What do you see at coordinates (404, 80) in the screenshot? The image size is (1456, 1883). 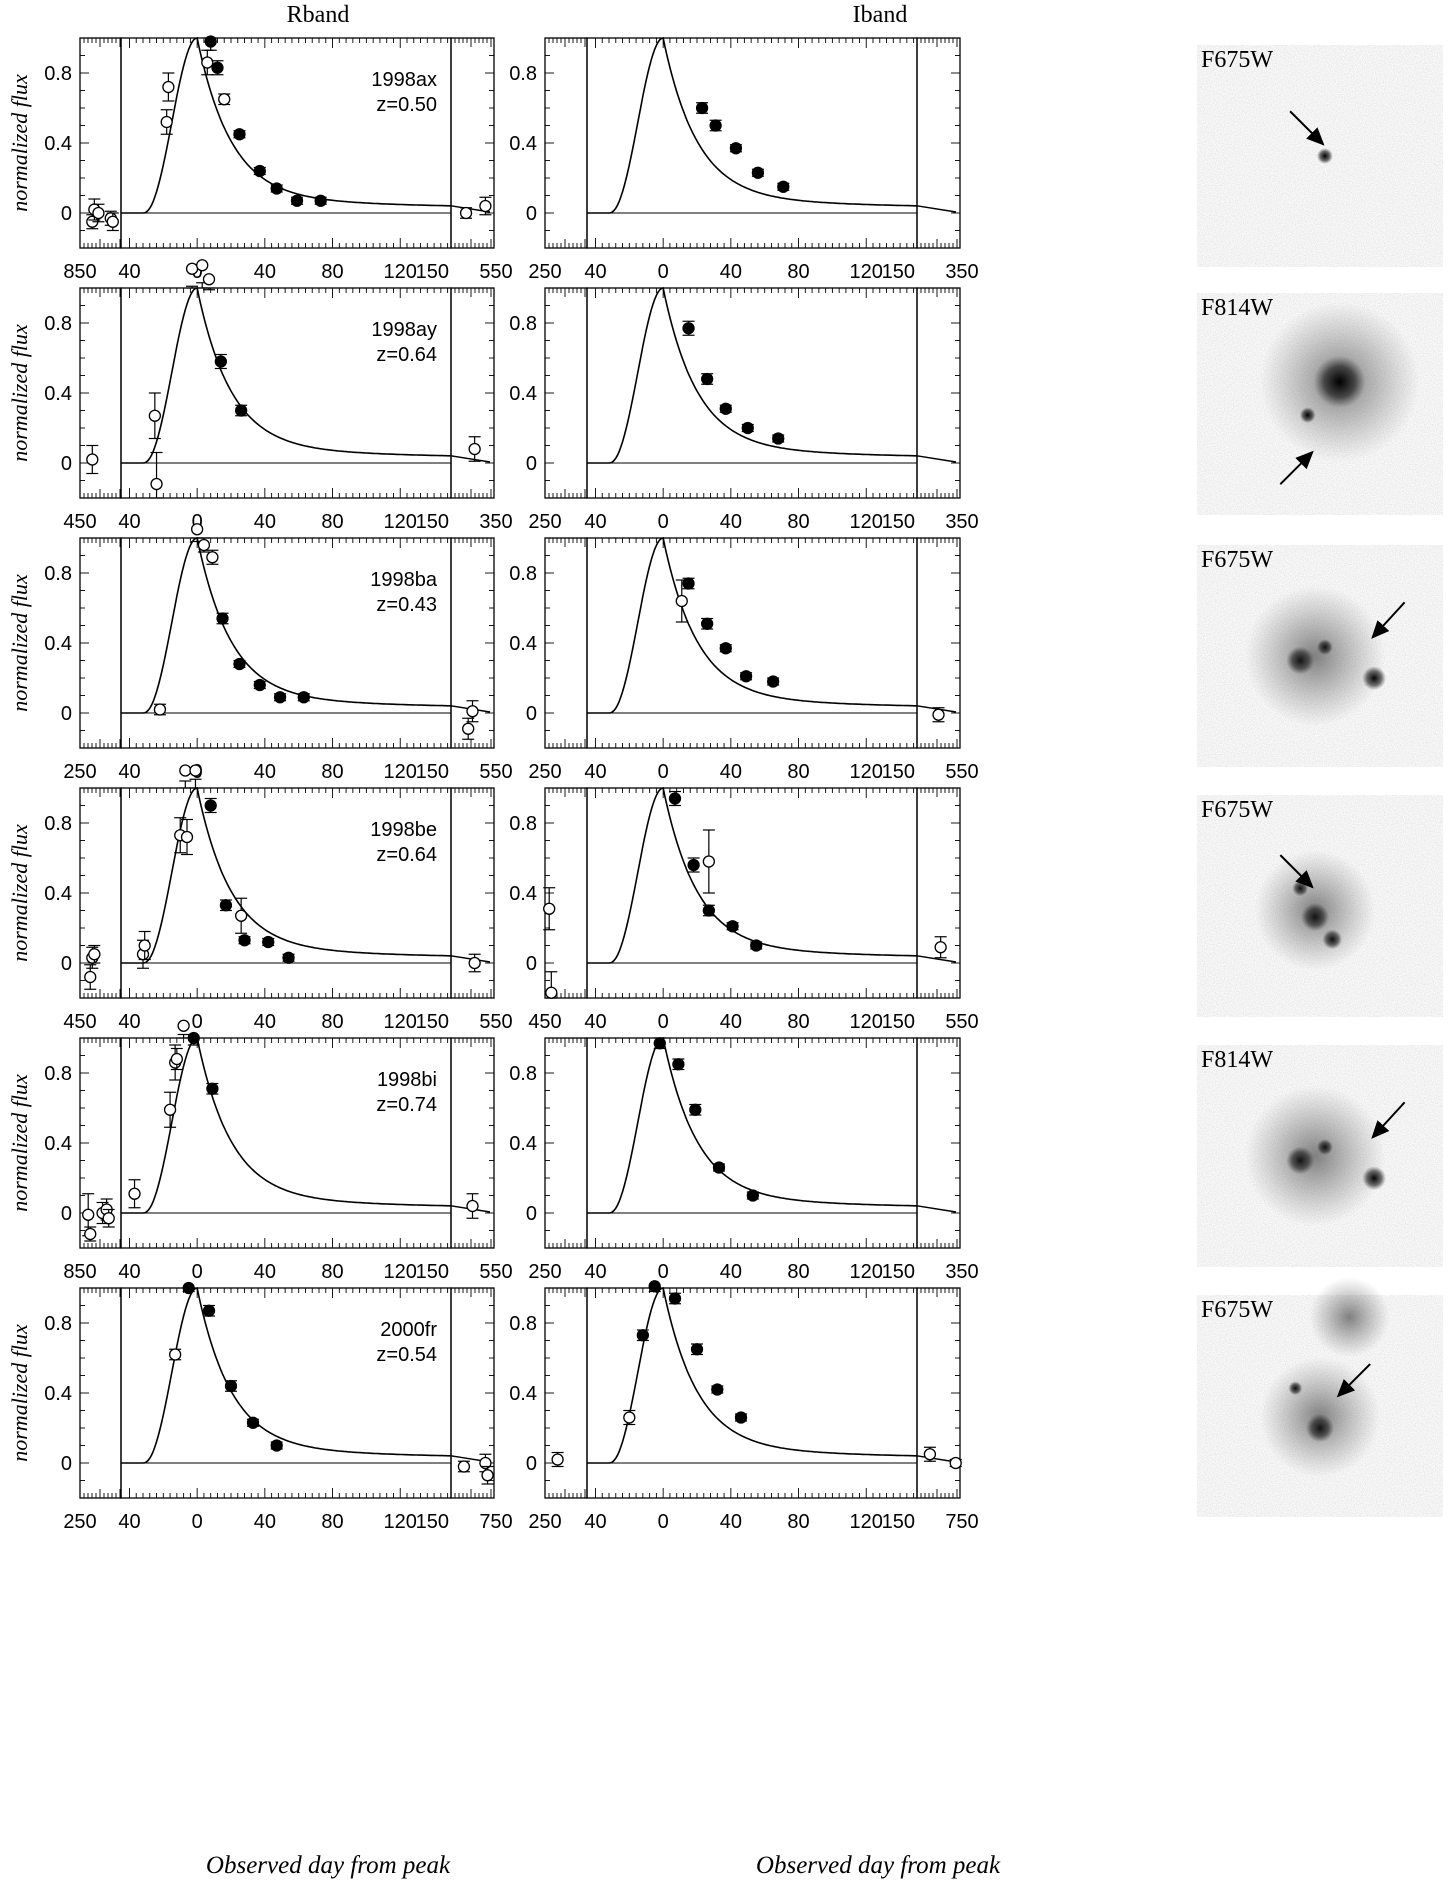 I see `sn-name-label: 1998ax` at bounding box center [404, 80].